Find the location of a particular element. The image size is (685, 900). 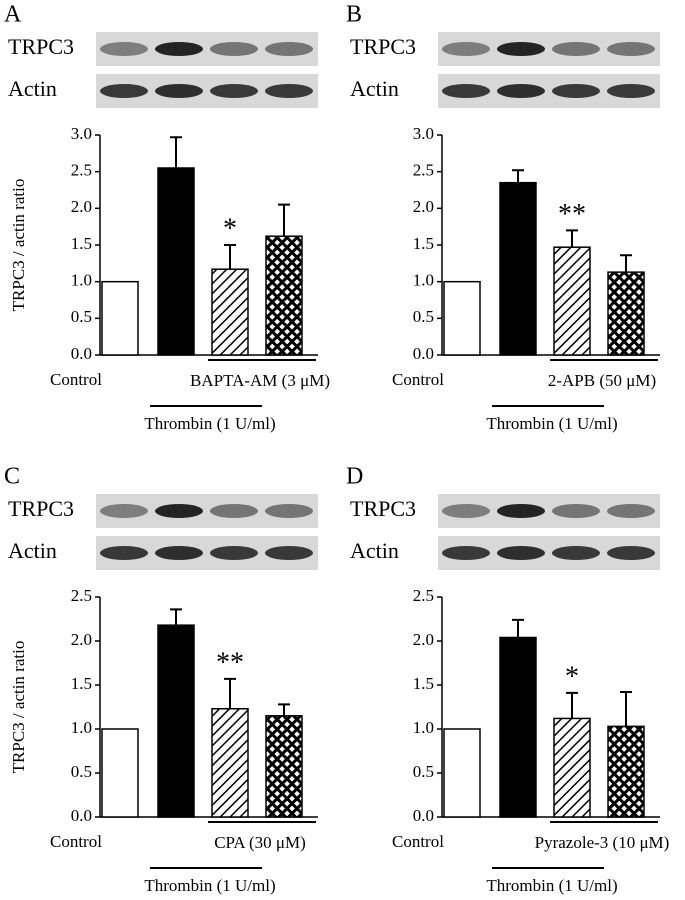

panel-label: D is located at coordinates (354, 477).